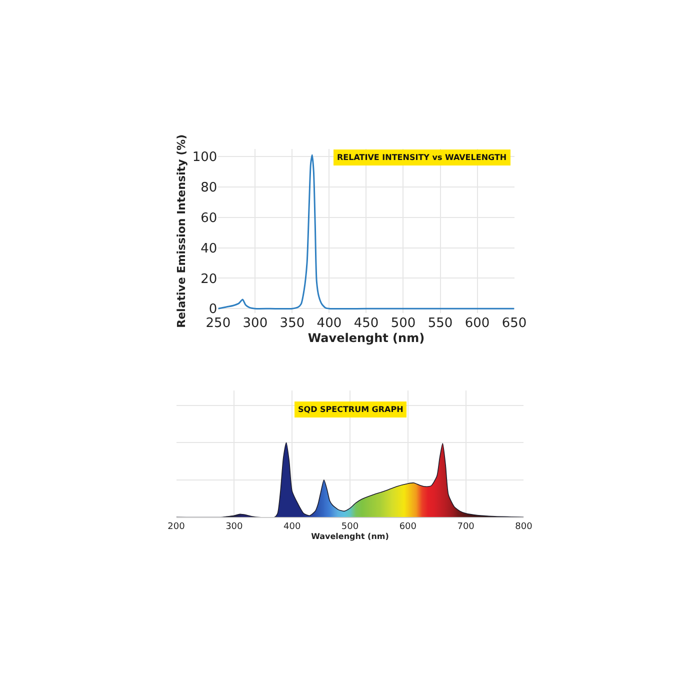 The width and height of the screenshot is (700, 700). I want to click on line-series, so click(366, 232).